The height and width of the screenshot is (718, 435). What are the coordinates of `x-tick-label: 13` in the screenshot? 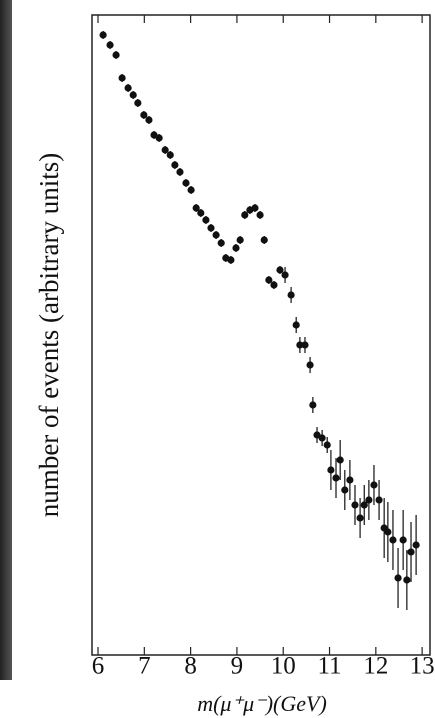 It's located at (422, 666).